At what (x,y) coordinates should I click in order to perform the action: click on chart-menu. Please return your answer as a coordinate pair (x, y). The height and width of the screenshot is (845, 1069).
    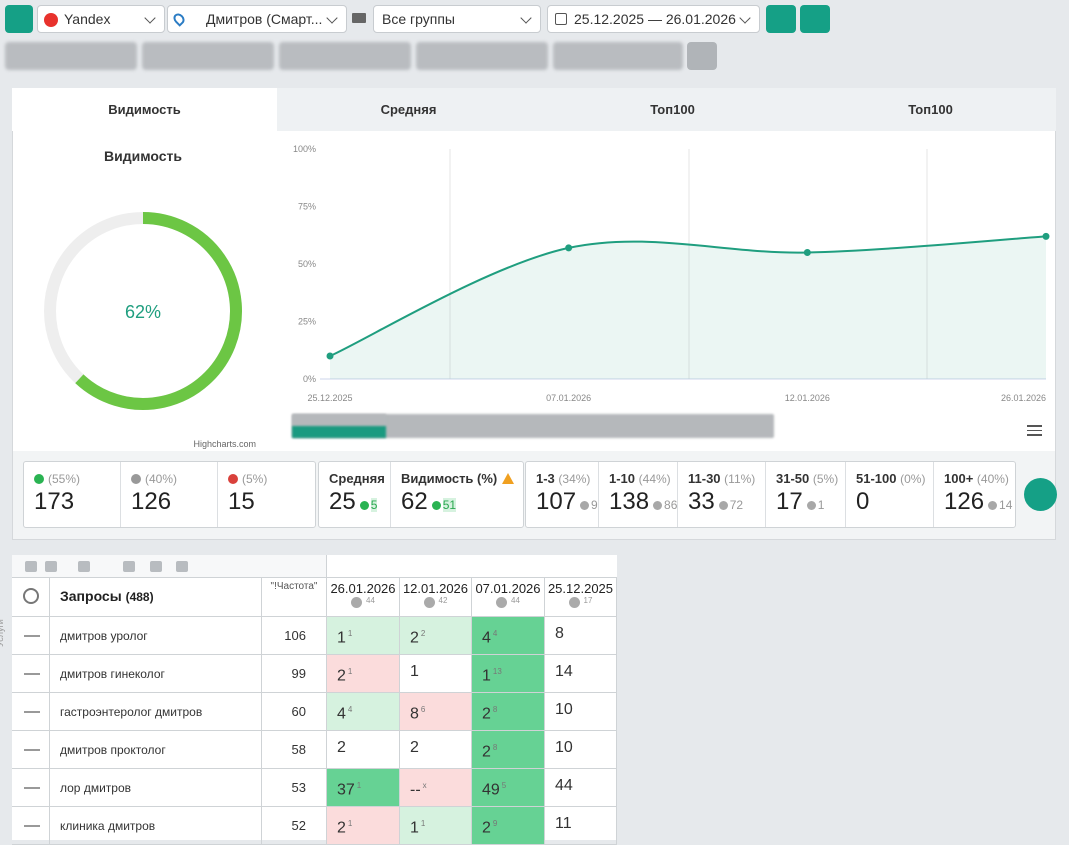
    Looking at the image, I should click on (1034, 430).